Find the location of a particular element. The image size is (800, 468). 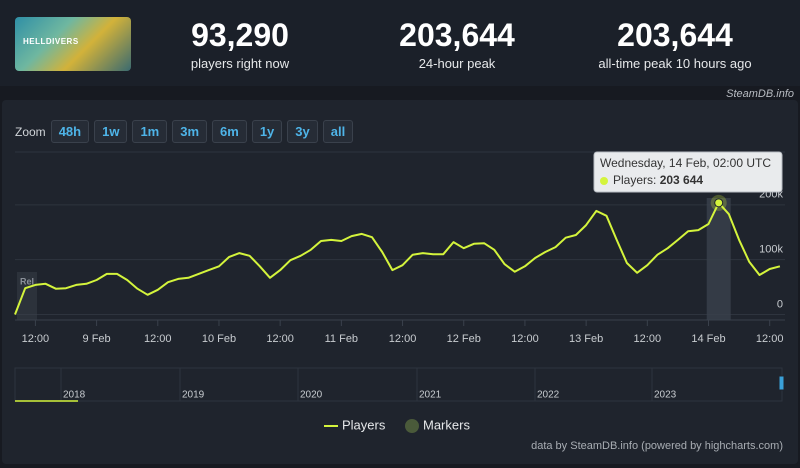

legend-label: Players is located at coordinates (364, 424).